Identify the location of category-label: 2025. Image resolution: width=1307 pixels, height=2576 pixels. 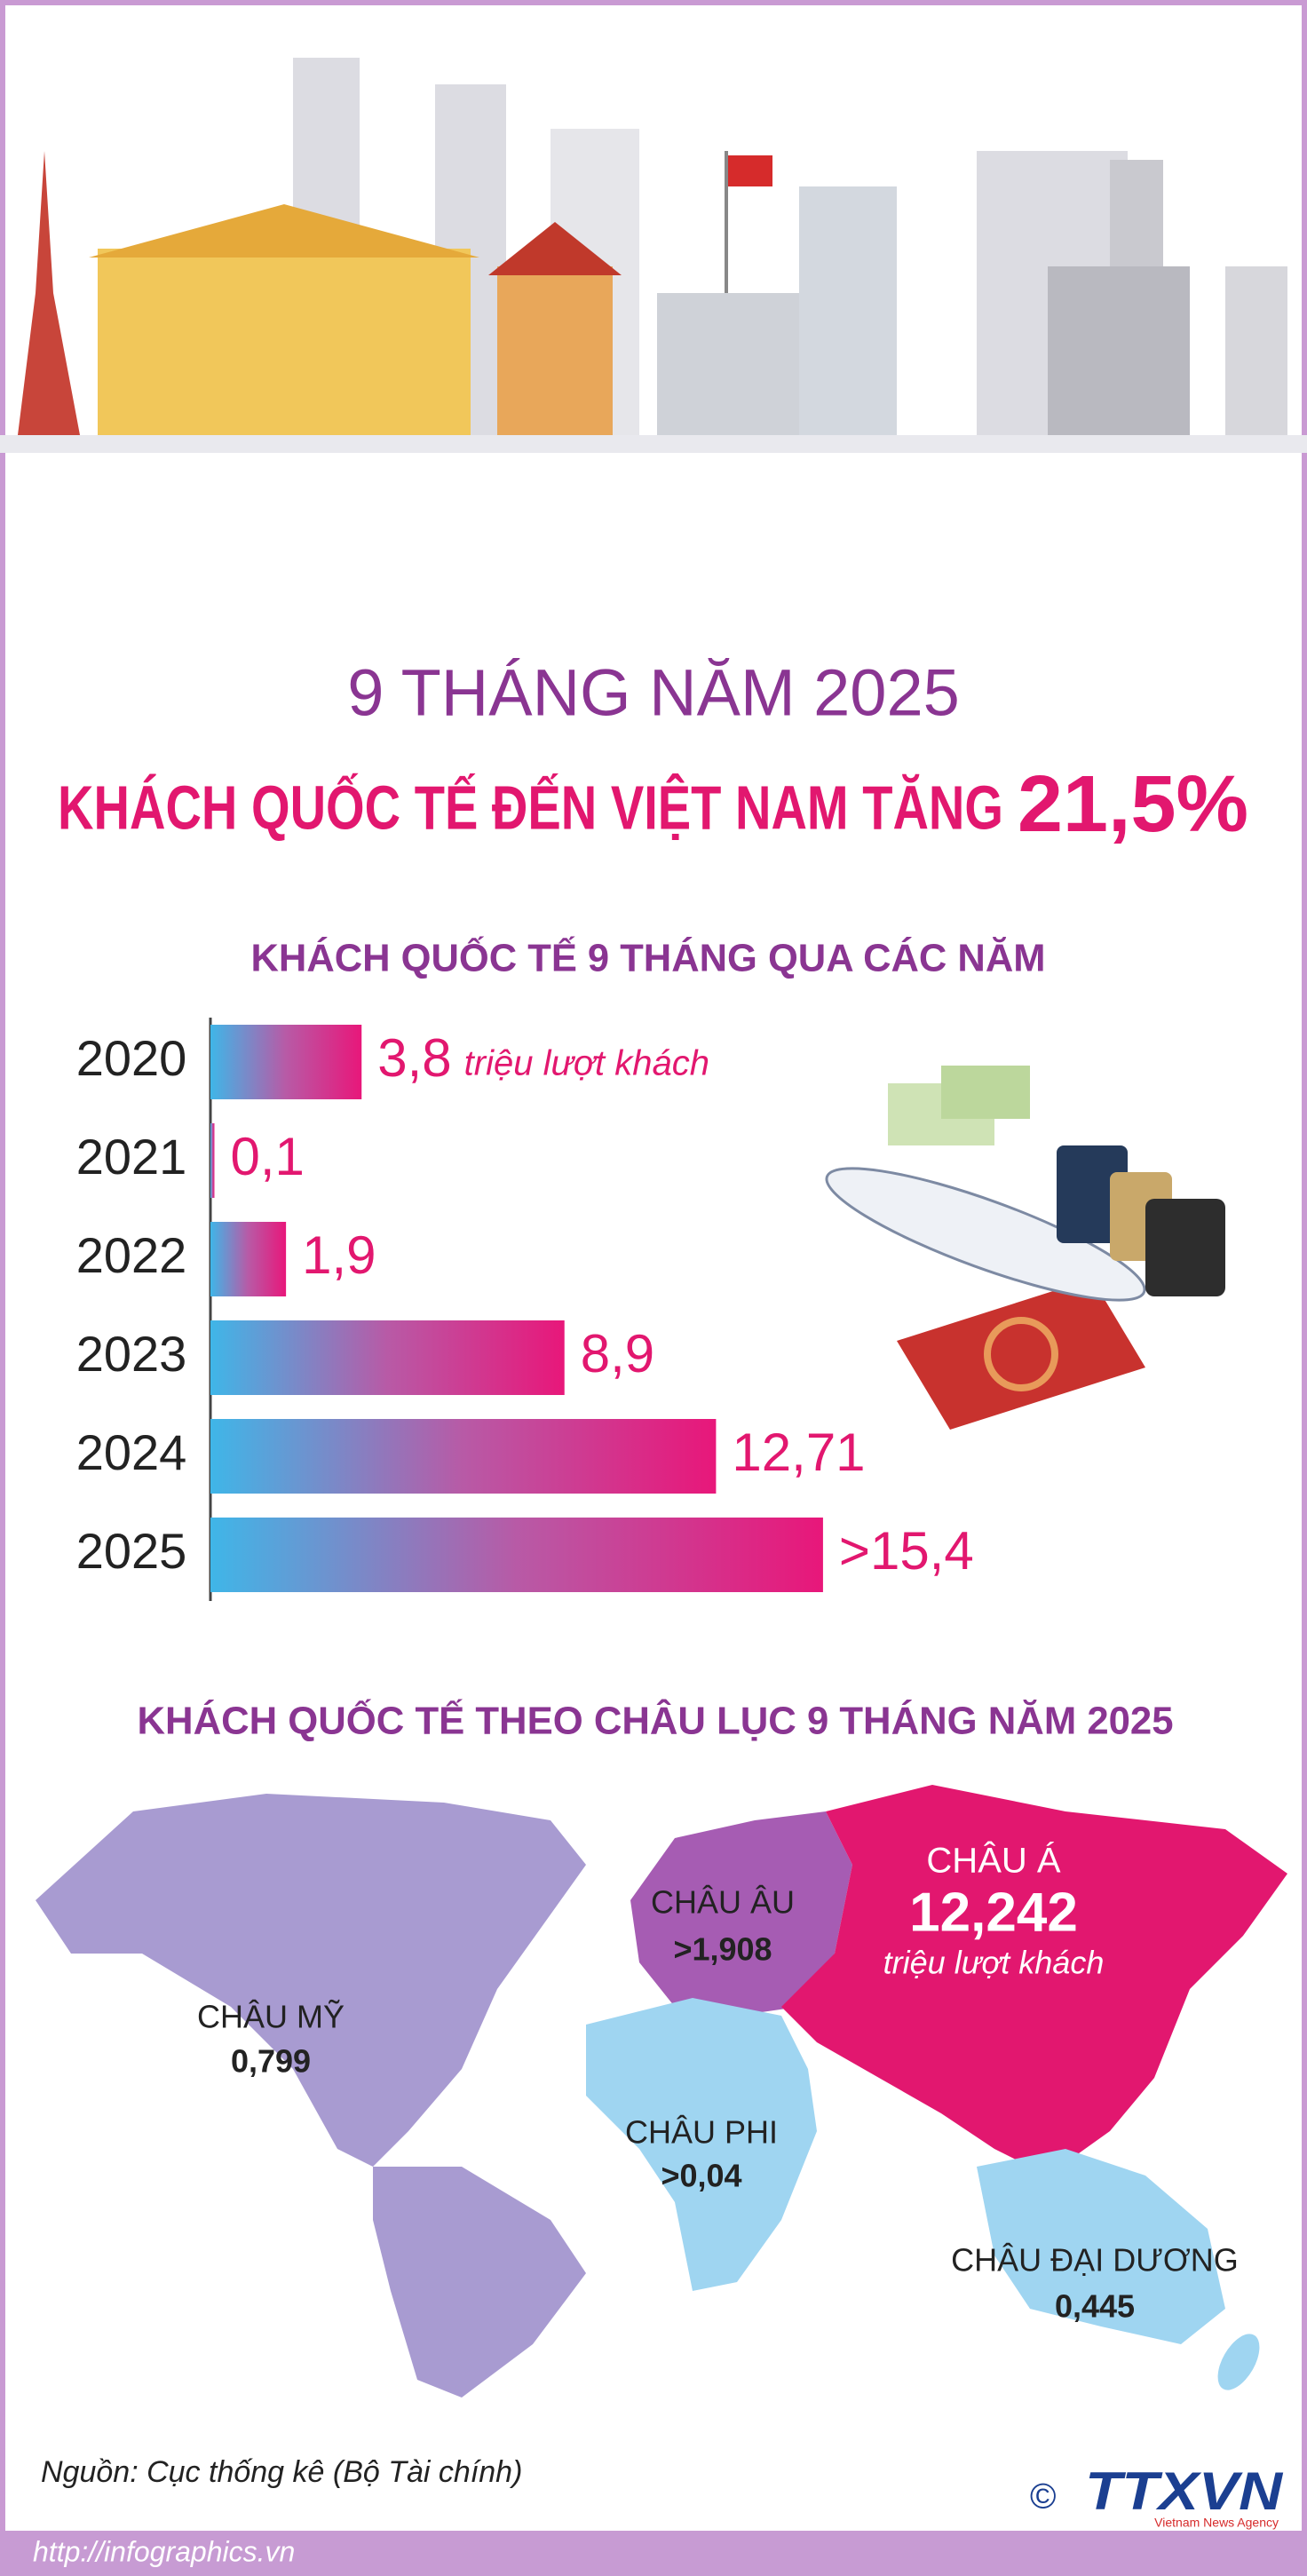
(131, 1551).